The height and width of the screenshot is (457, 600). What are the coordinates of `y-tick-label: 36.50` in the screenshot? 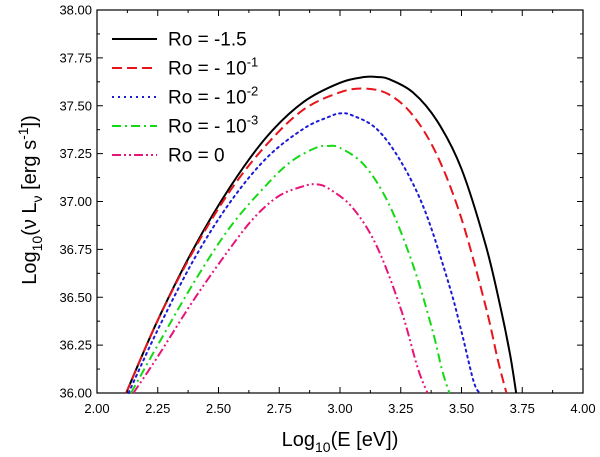 It's located at (75, 297).